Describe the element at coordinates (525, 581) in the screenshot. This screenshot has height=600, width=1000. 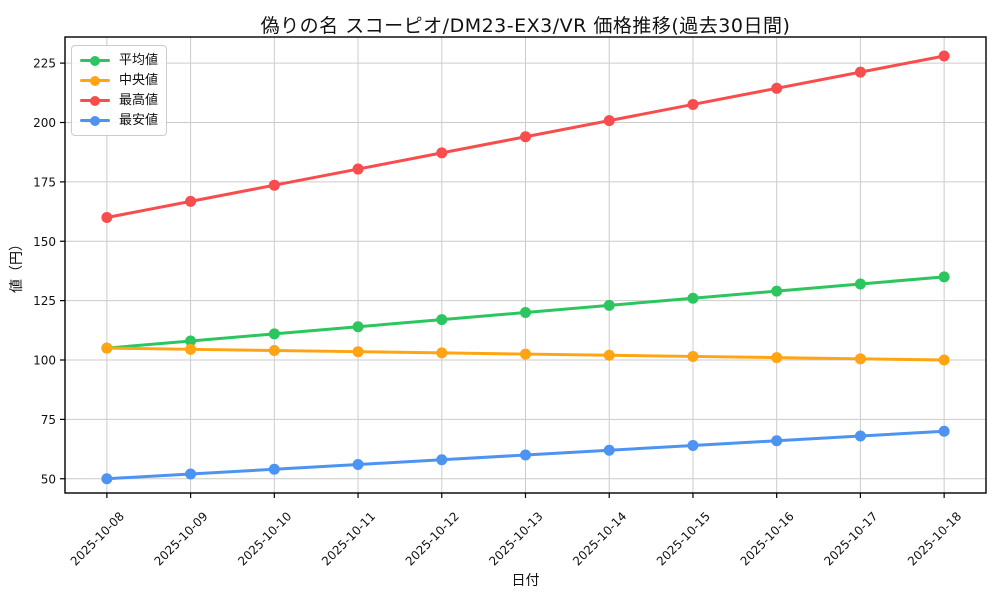
I see `x-axis-label: 日付` at that location.